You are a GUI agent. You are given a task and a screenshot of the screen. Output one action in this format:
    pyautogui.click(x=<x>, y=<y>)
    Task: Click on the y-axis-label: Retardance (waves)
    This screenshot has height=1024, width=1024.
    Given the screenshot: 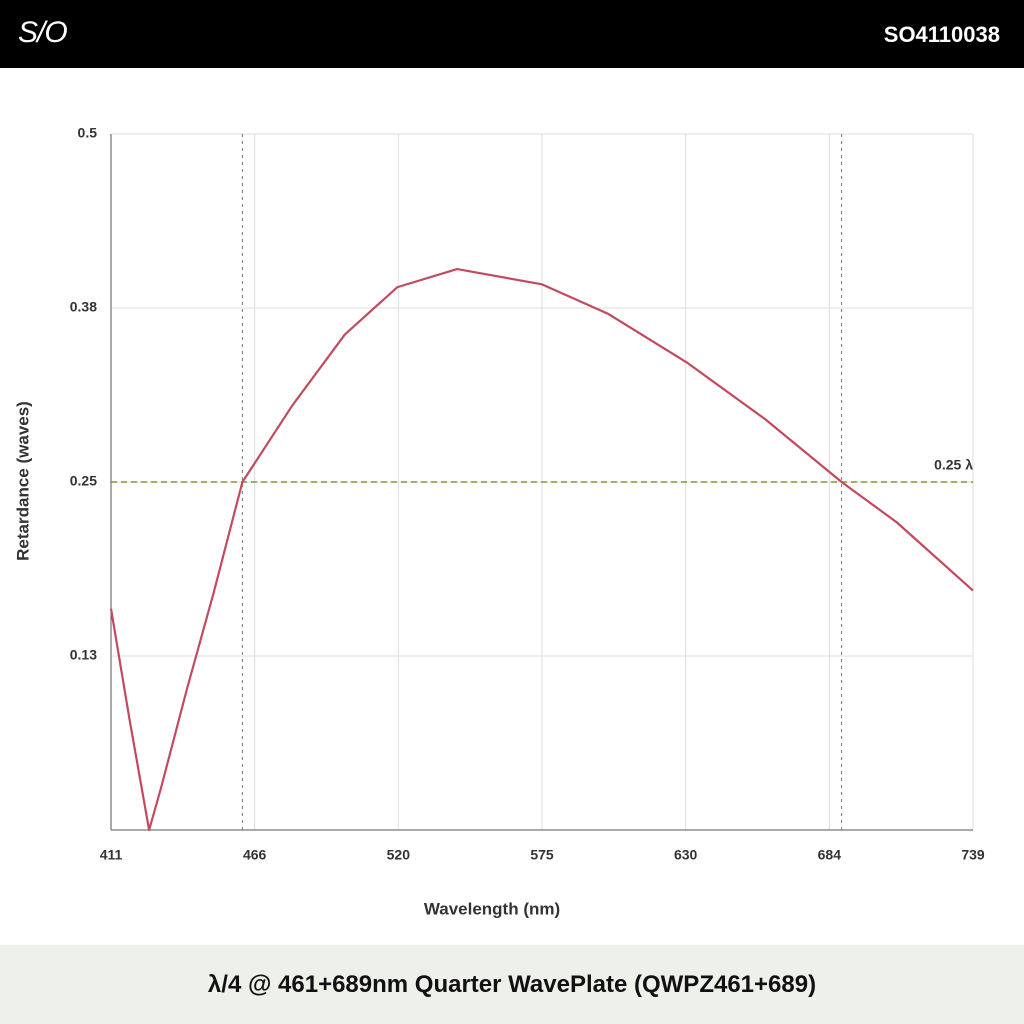 What is the action you would take?
    pyautogui.click(x=22, y=481)
    